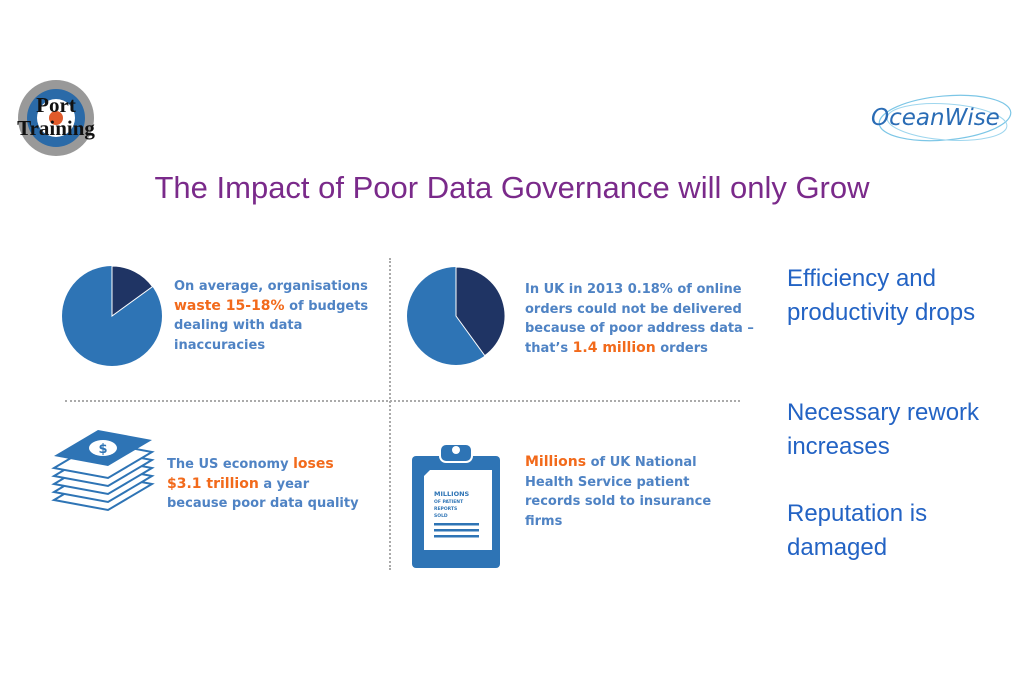 The image size is (1024, 698). I want to click on stat-highlight: 1.4 million, so click(614, 347).